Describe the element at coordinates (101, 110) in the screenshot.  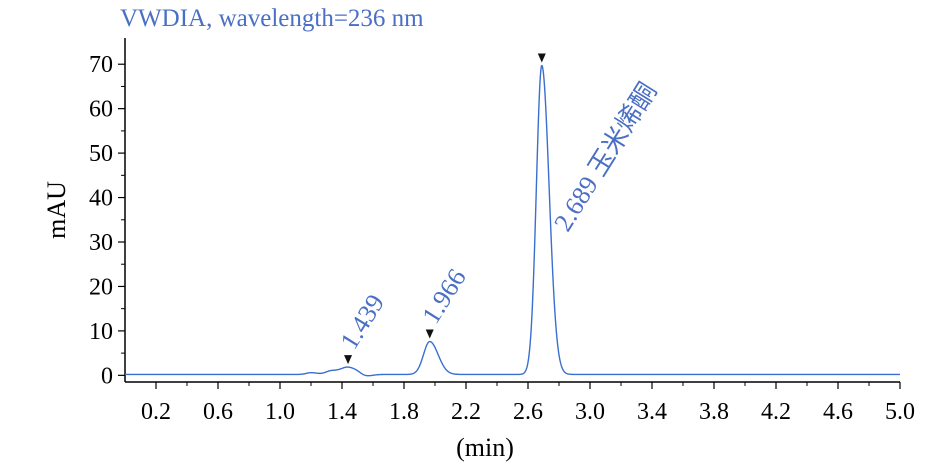
I see `y-tick-label: 60` at that location.